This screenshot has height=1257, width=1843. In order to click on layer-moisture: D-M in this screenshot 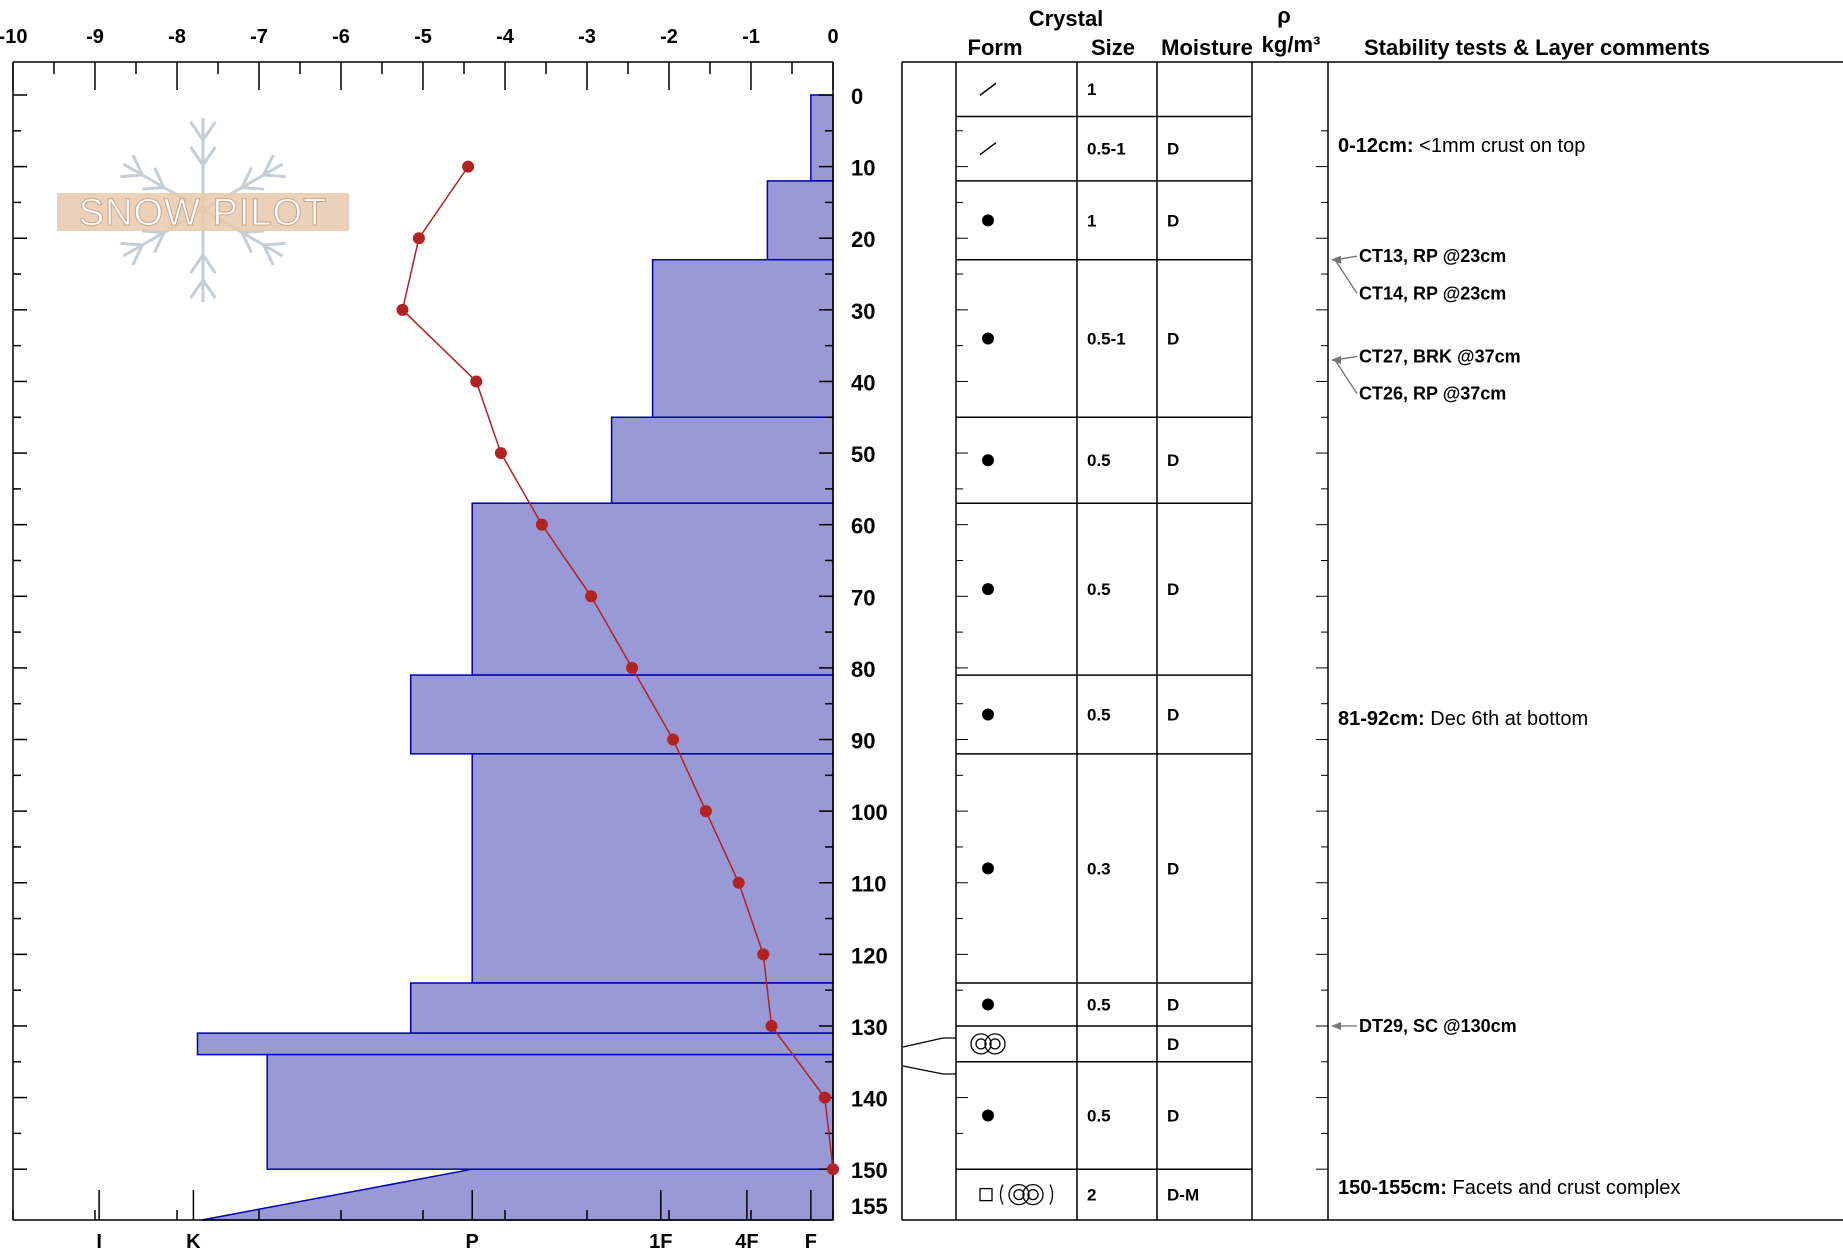, I will do `click(1183, 1195)`.